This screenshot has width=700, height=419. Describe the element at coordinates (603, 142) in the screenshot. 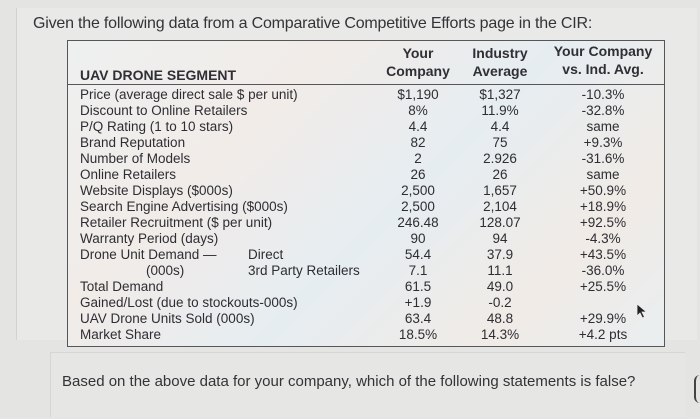

I see `cell-vs-industry: +9.3%` at that location.